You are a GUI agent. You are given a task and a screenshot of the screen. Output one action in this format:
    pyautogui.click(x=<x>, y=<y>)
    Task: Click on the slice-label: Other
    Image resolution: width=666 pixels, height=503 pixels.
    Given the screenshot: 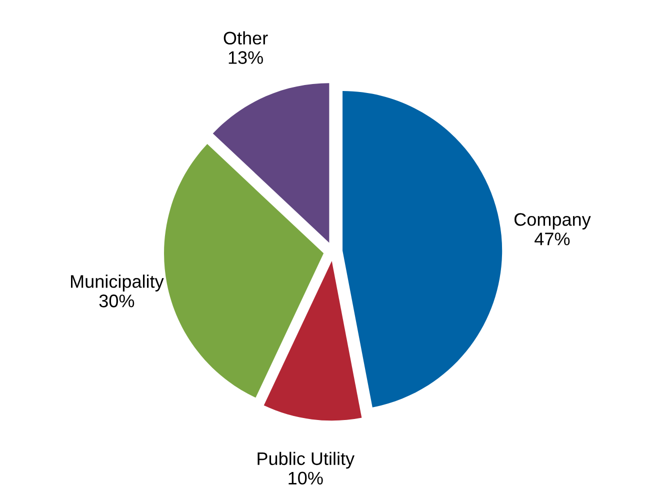 What is the action you would take?
    pyautogui.click(x=246, y=38)
    